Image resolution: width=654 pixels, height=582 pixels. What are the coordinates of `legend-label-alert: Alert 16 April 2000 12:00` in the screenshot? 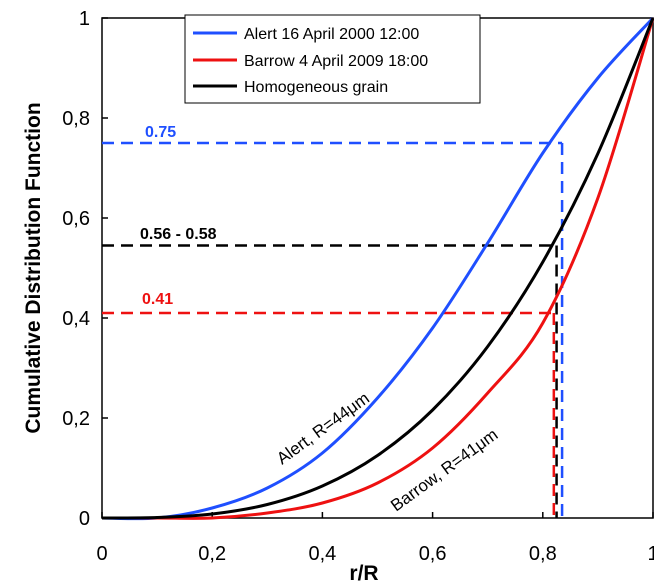 It's located at (331, 34).